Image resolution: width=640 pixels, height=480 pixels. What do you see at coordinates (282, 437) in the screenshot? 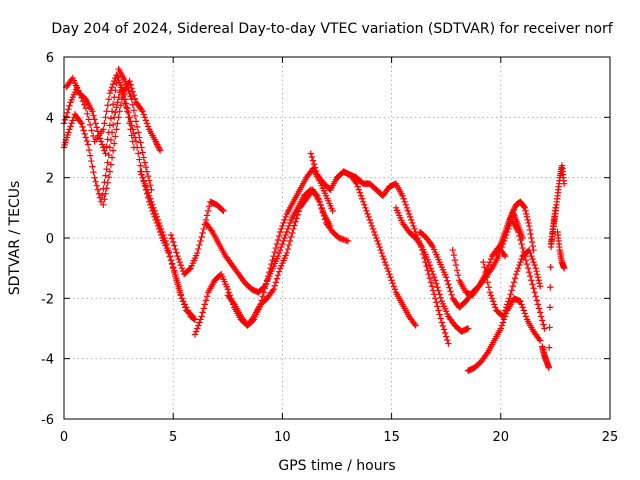
I see `x-tick-label: 10` at bounding box center [282, 437].